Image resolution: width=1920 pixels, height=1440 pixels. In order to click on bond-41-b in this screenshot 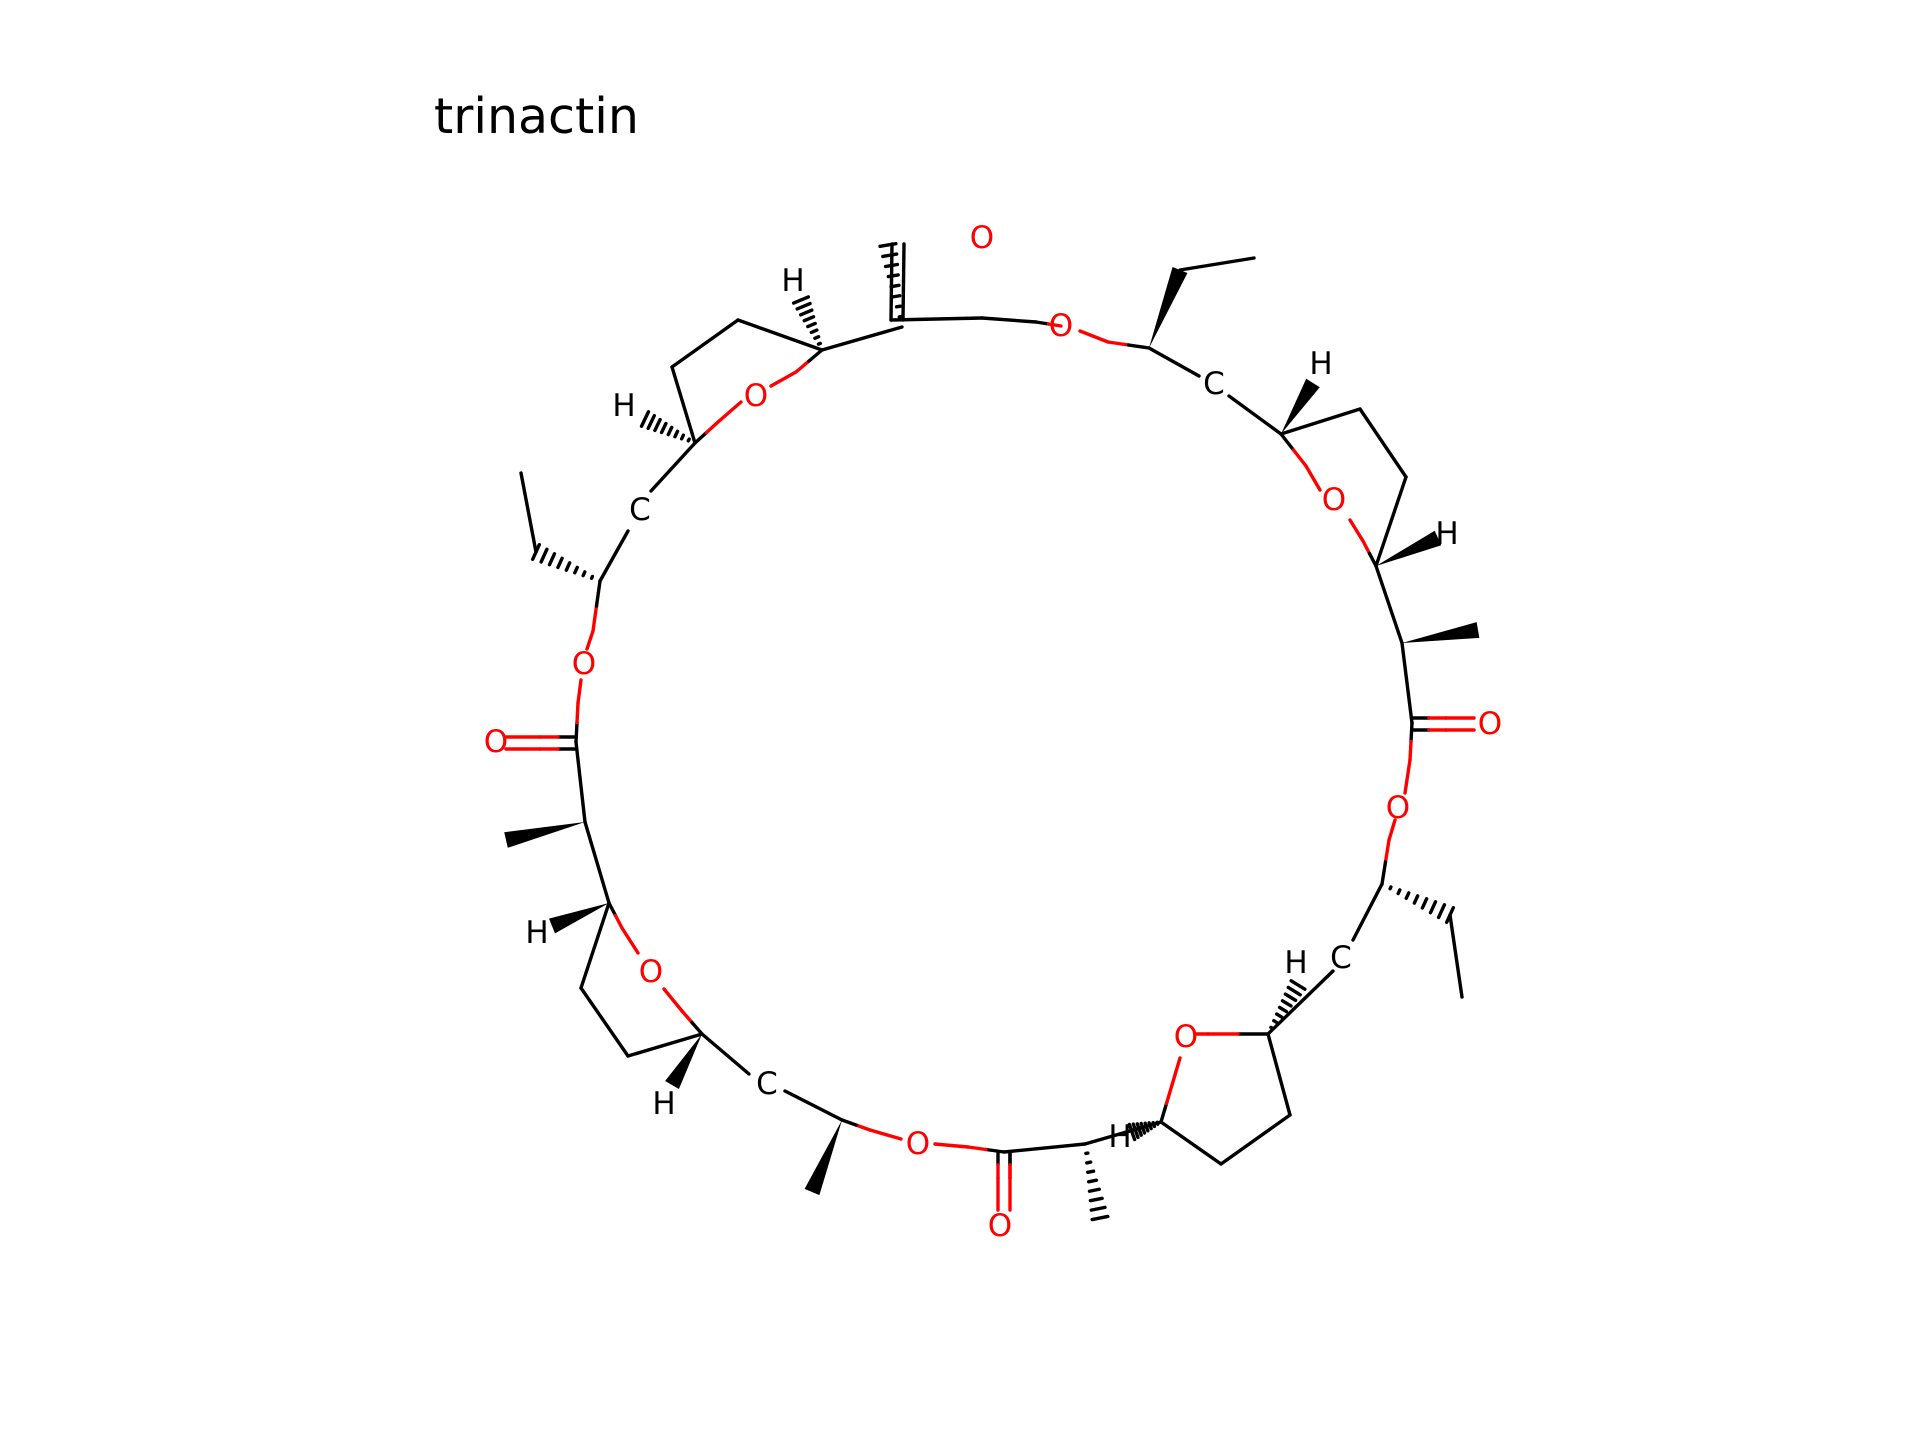, I will do `click(1169, 1094)`.